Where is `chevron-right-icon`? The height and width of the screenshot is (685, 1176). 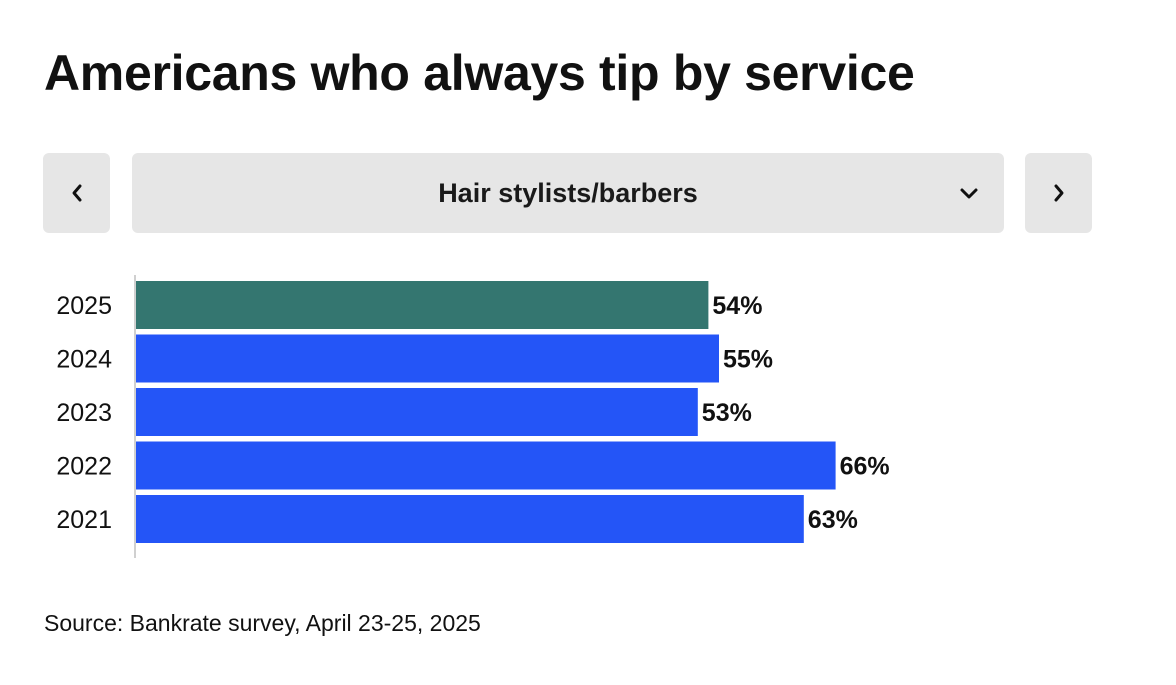 chevron-right-icon is located at coordinates (1058, 193).